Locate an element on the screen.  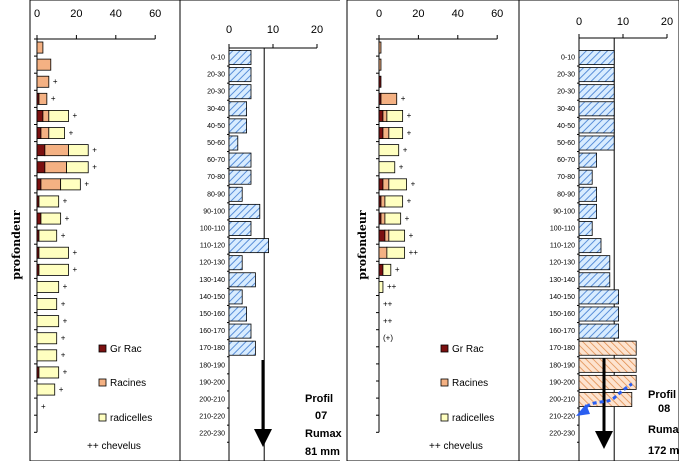
chart3-profile-info: Profil is located at coordinates (662, 395).